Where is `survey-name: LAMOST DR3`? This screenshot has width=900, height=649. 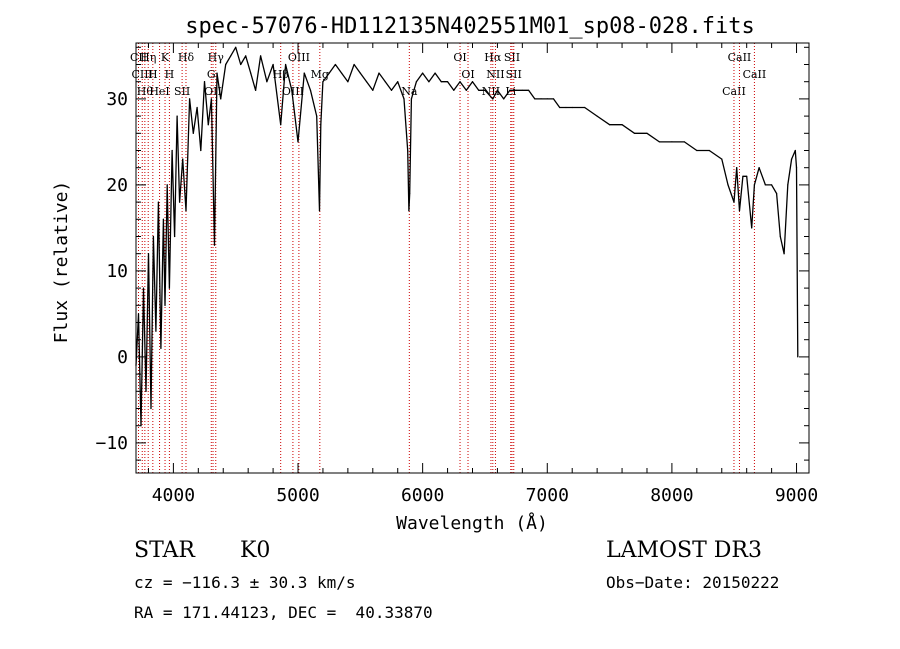 survey-name: LAMOST DR3 is located at coordinates (684, 550).